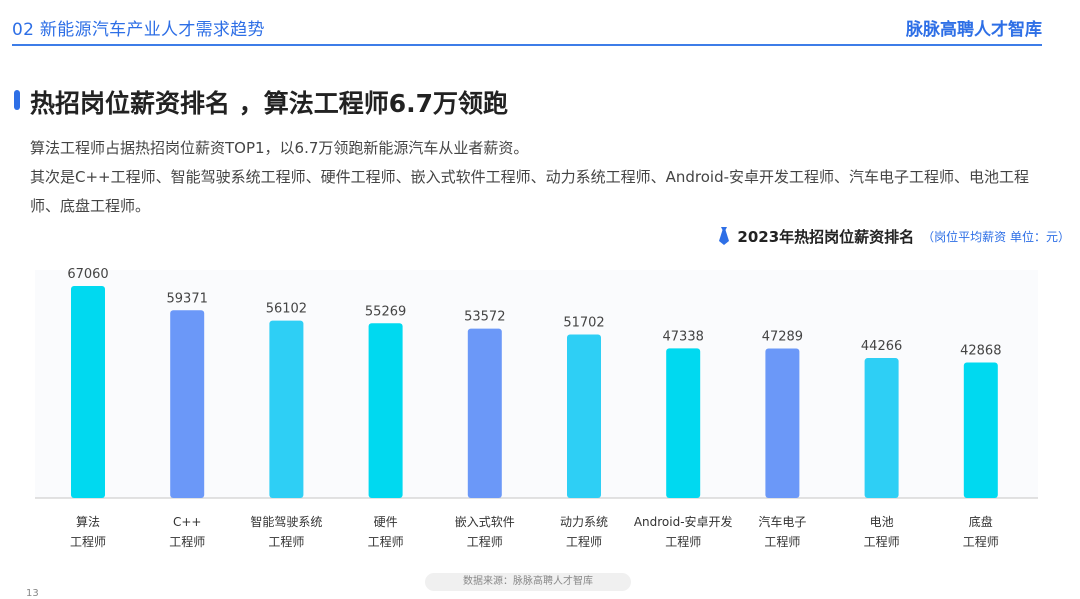  Describe the element at coordinates (683, 521) in the screenshot. I see `x-tick-label: Android-安卓开发` at that location.